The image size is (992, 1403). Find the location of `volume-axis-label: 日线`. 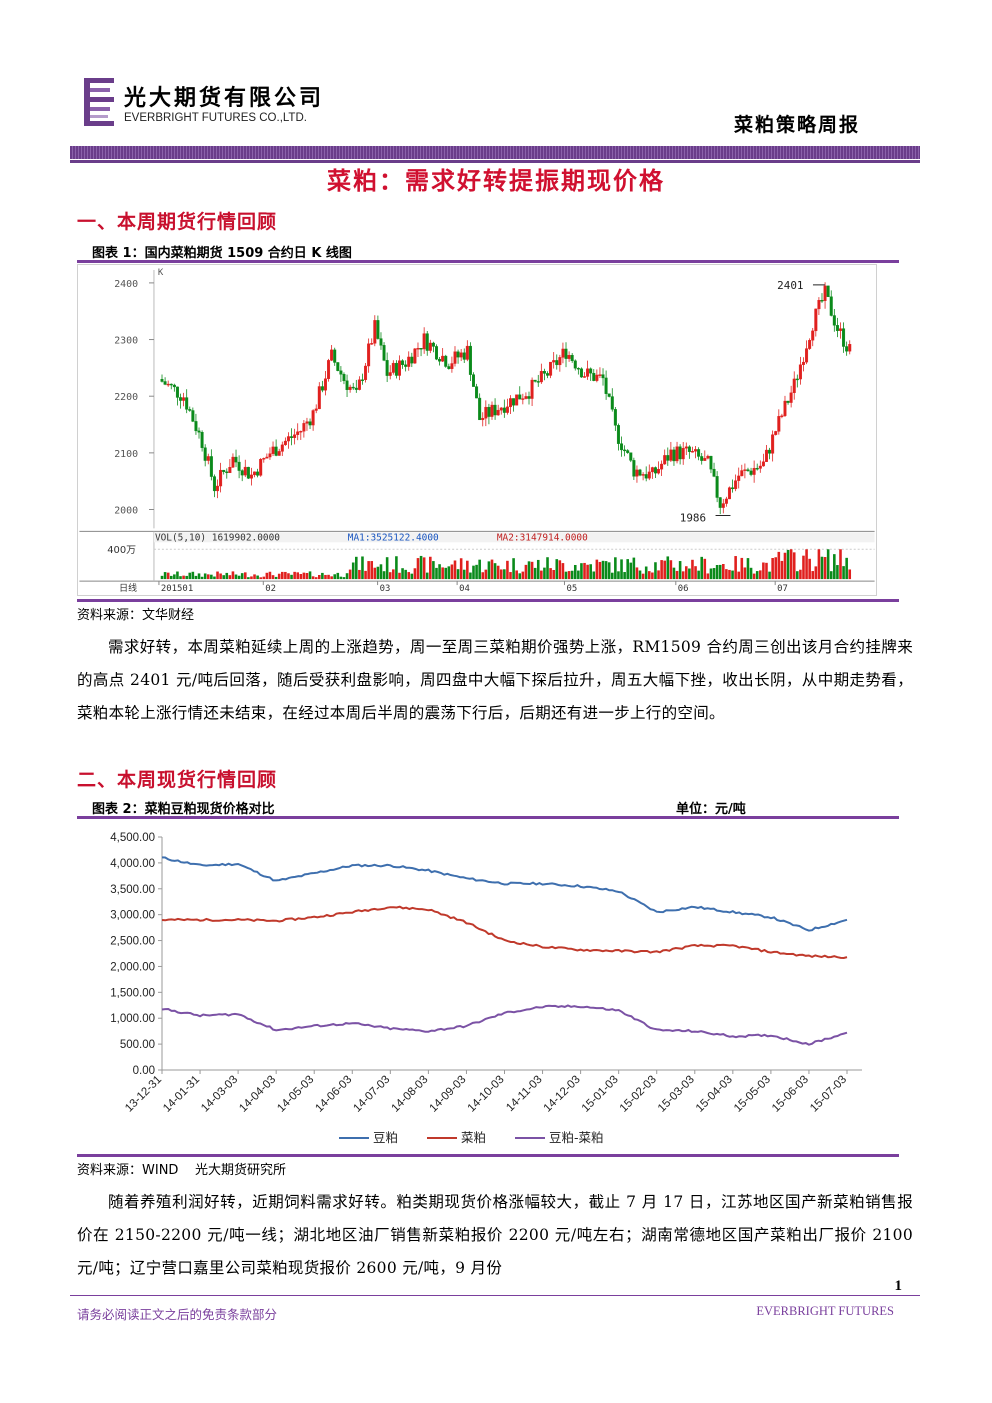

volume-axis-label: 日线 is located at coordinates (128, 588).